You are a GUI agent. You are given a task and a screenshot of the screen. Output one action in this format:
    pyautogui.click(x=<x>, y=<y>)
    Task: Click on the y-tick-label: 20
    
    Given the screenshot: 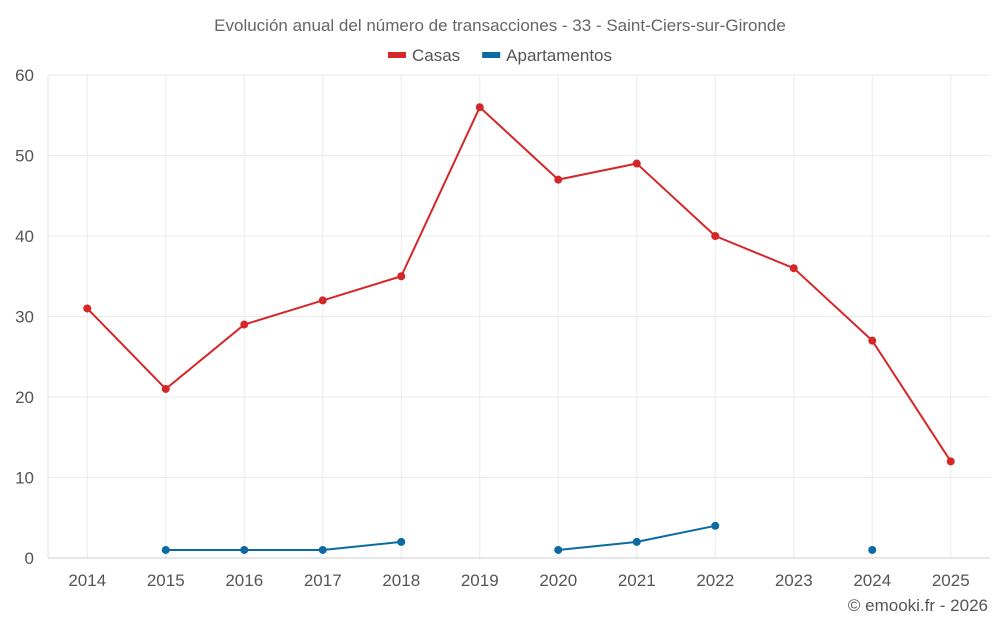 What is the action you would take?
    pyautogui.click(x=24, y=397)
    